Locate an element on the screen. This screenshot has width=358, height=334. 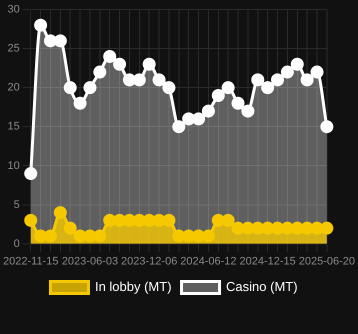
y-tick-label: 0 is located at coordinates (17, 244).